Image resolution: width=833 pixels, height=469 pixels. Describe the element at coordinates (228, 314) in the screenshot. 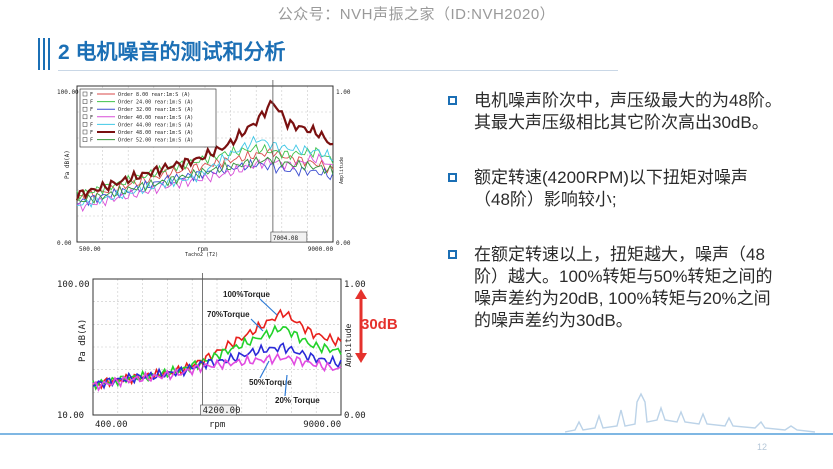

I see `torque-label: 70%Torque` at that location.